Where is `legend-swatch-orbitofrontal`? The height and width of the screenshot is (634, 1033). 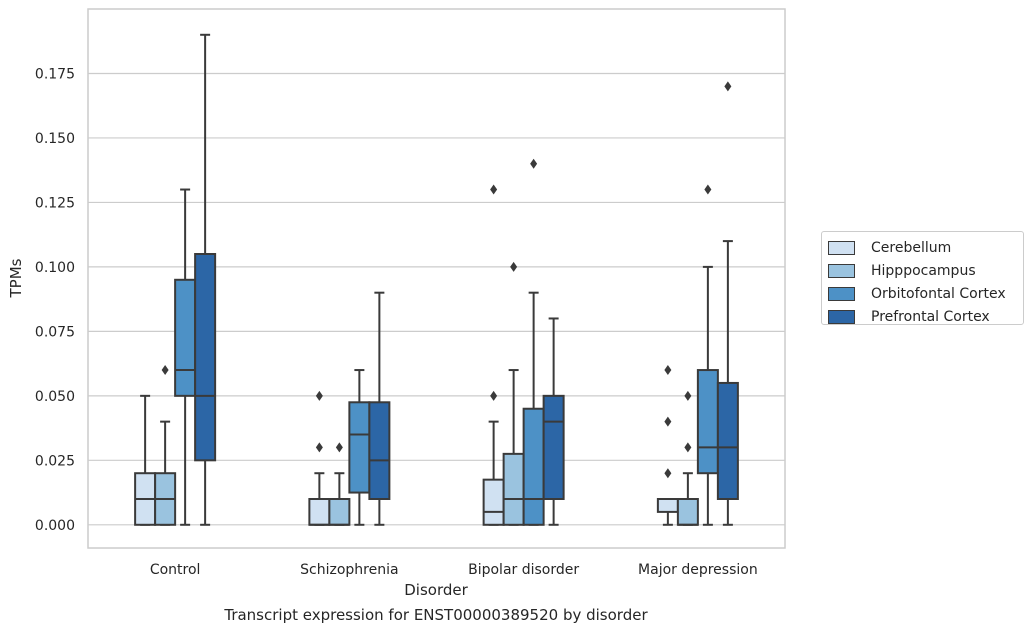 legend-swatch-orbitofrontal is located at coordinates (841, 293).